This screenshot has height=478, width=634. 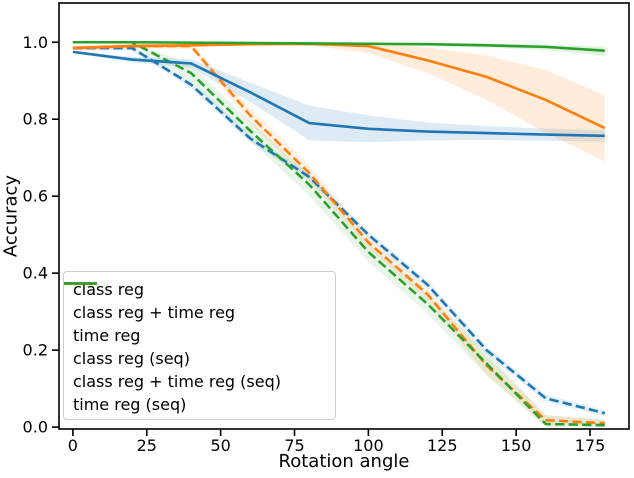 I want to click on legend-item-time-reg: time reg, so click(x=194, y=314).